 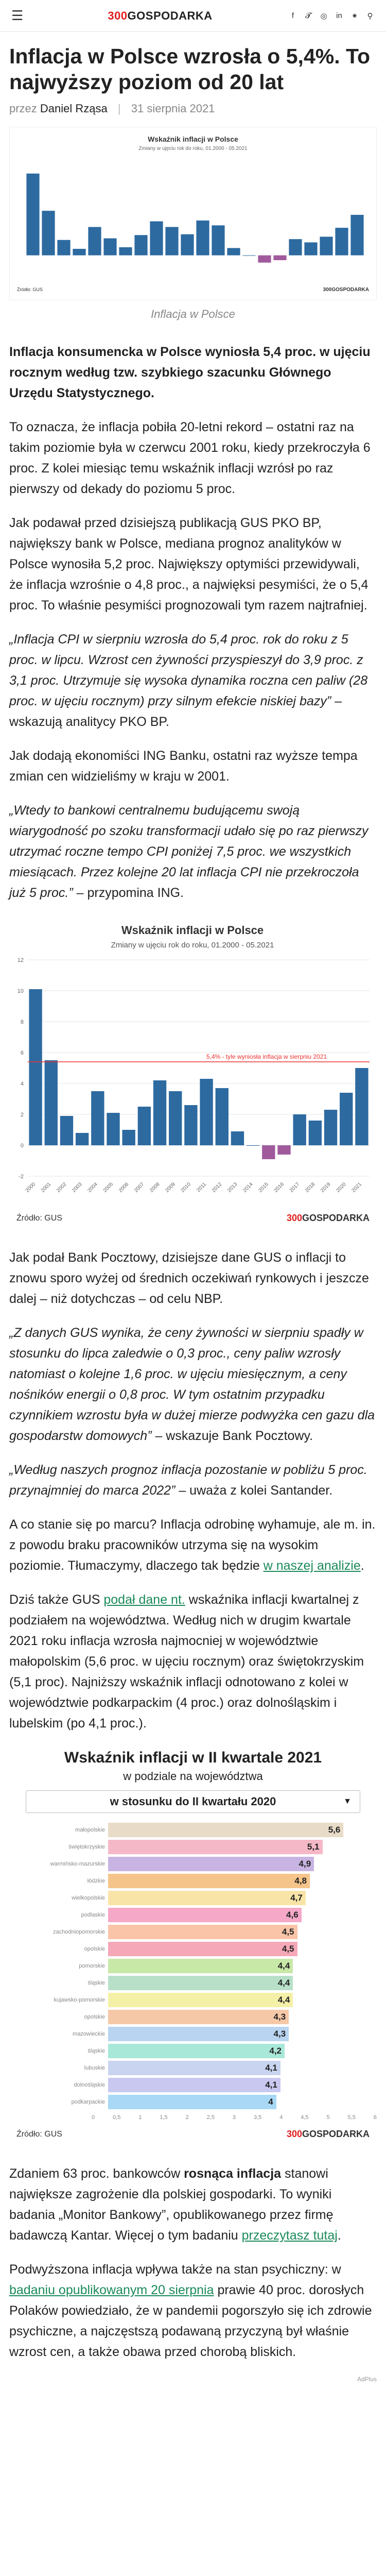 What do you see at coordinates (312, 1565) in the screenshot?
I see `analysis-link: w naszej analizie` at bounding box center [312, 1565].